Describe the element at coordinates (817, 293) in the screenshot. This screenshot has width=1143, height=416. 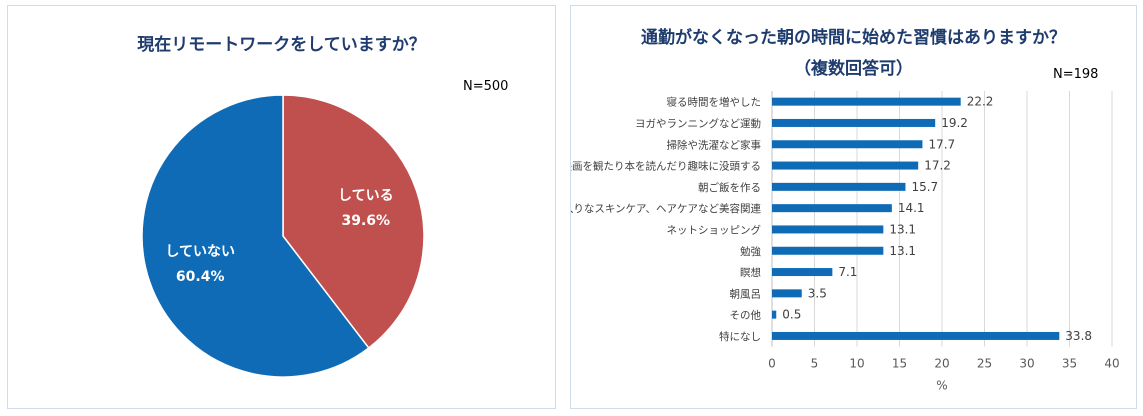
I see `bar-value-label: 3.5` at that location.